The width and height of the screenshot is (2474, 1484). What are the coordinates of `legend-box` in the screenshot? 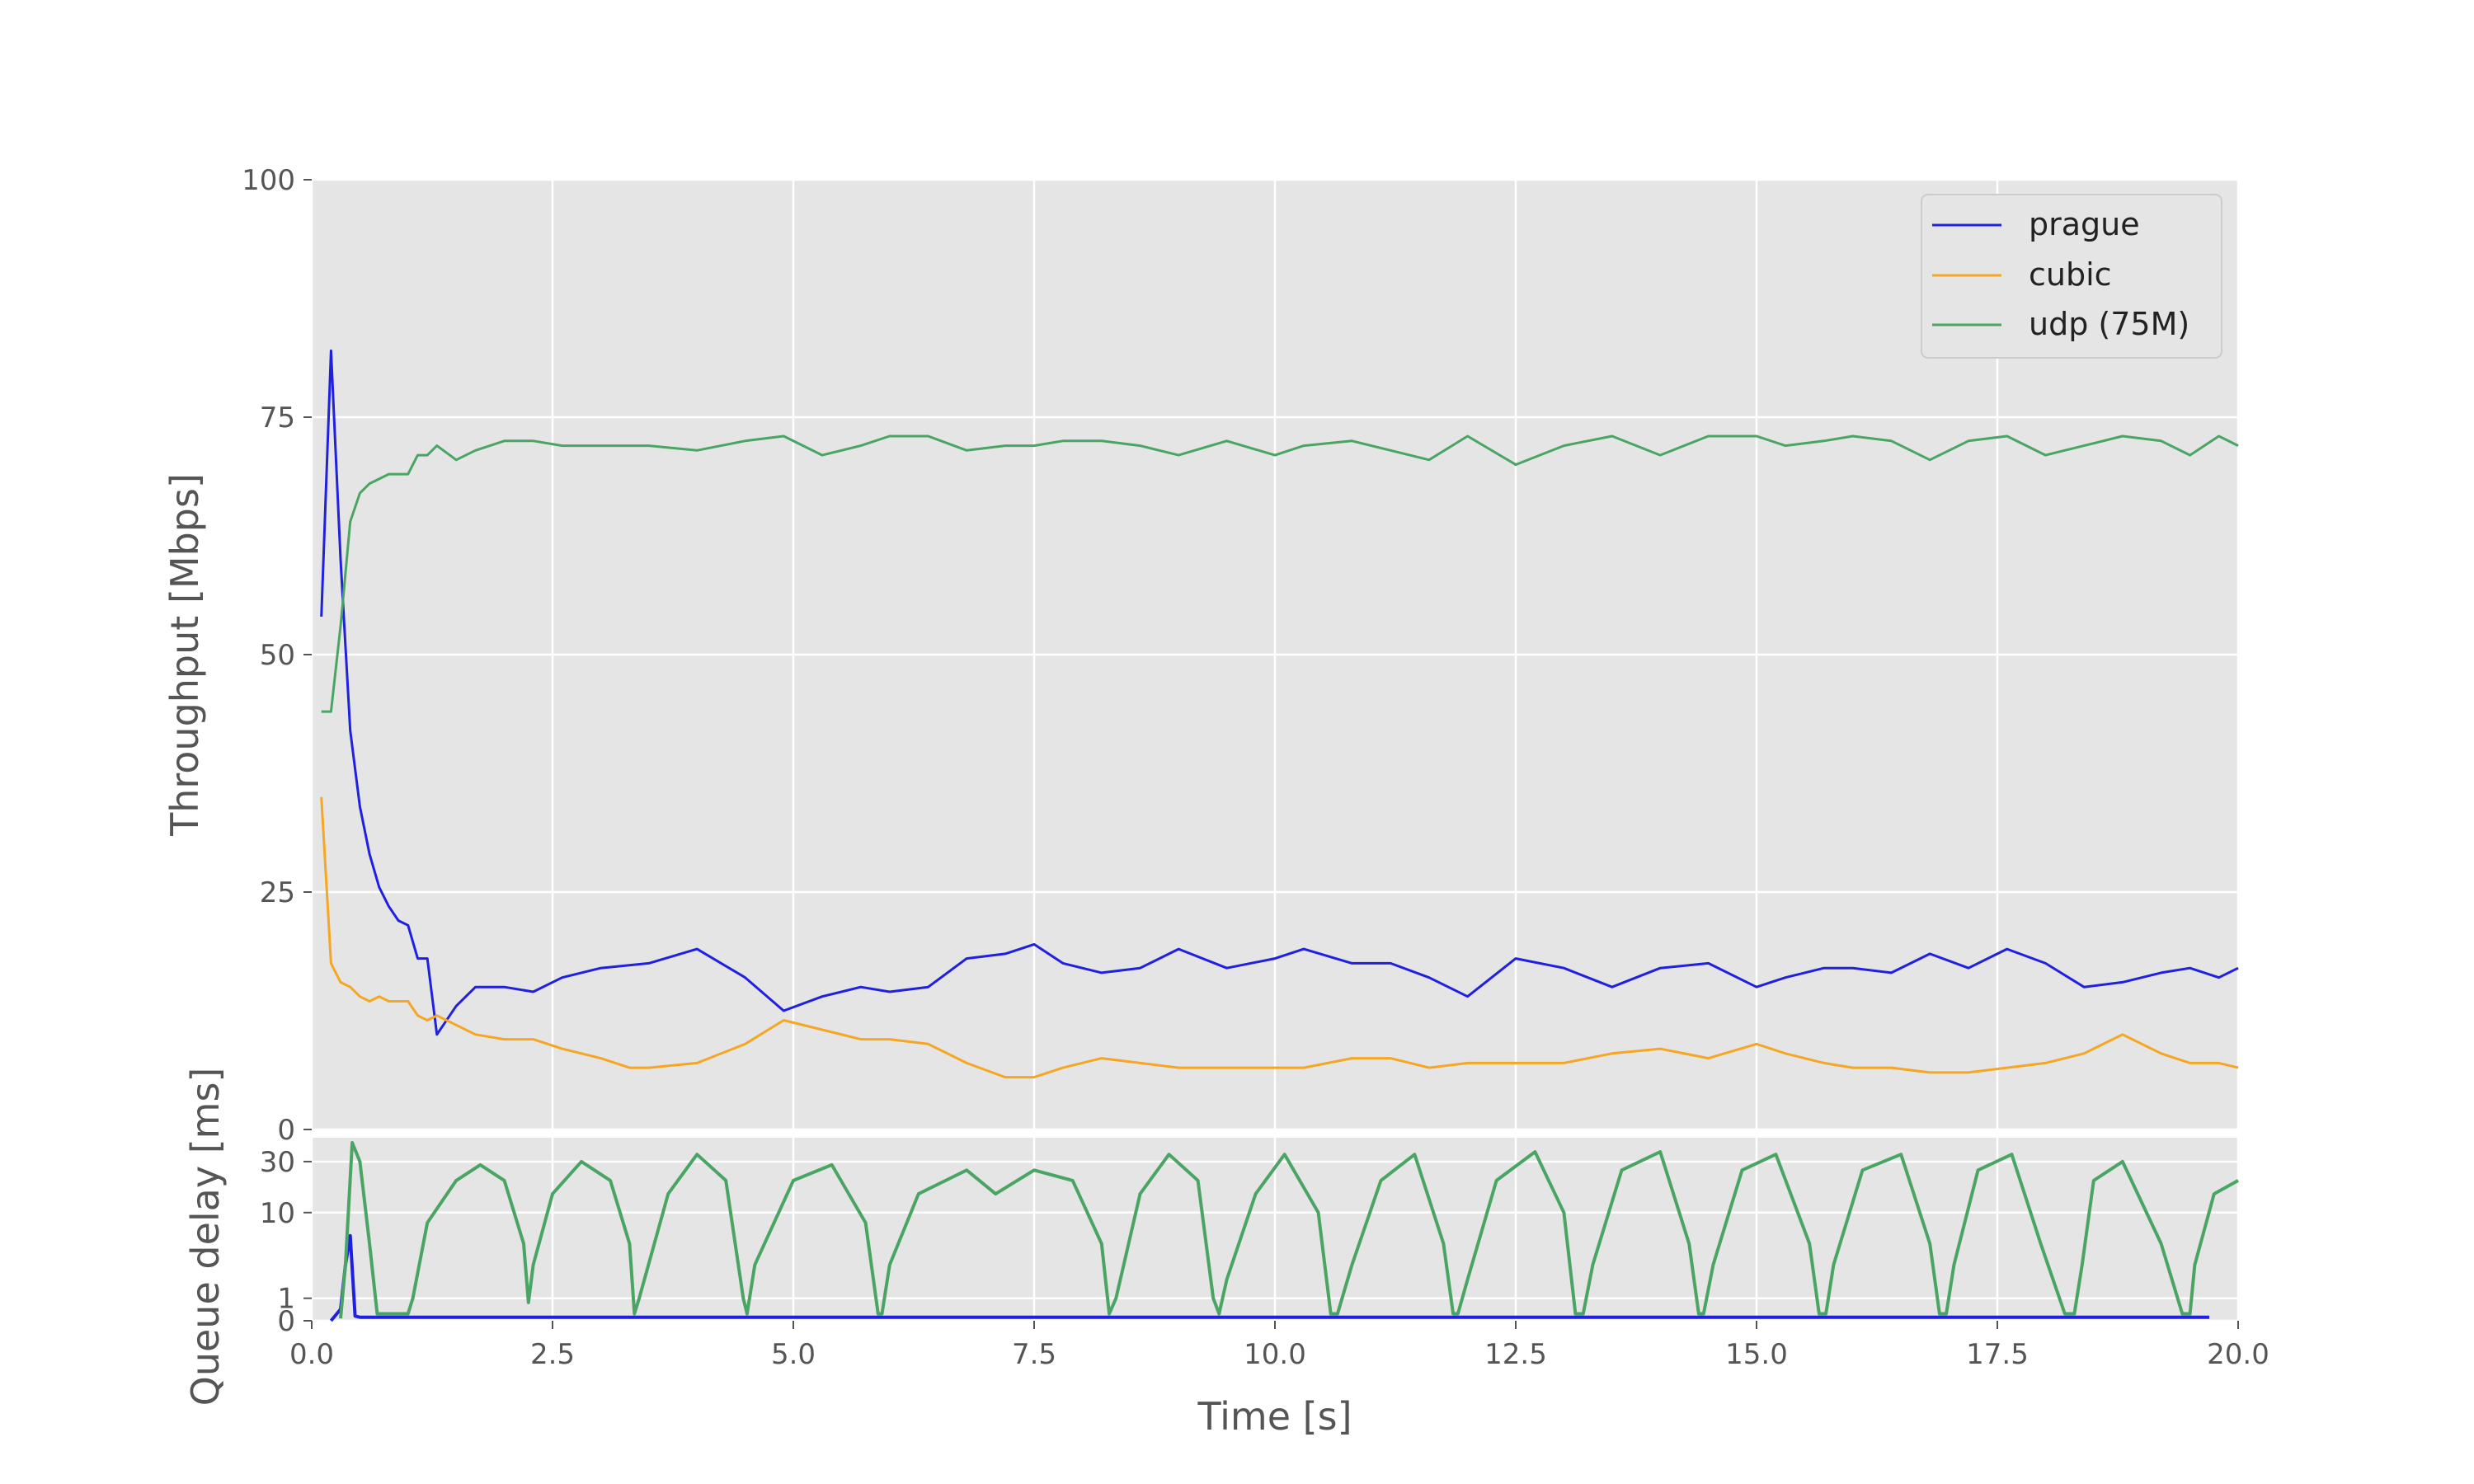 It's located at (2071, 276).